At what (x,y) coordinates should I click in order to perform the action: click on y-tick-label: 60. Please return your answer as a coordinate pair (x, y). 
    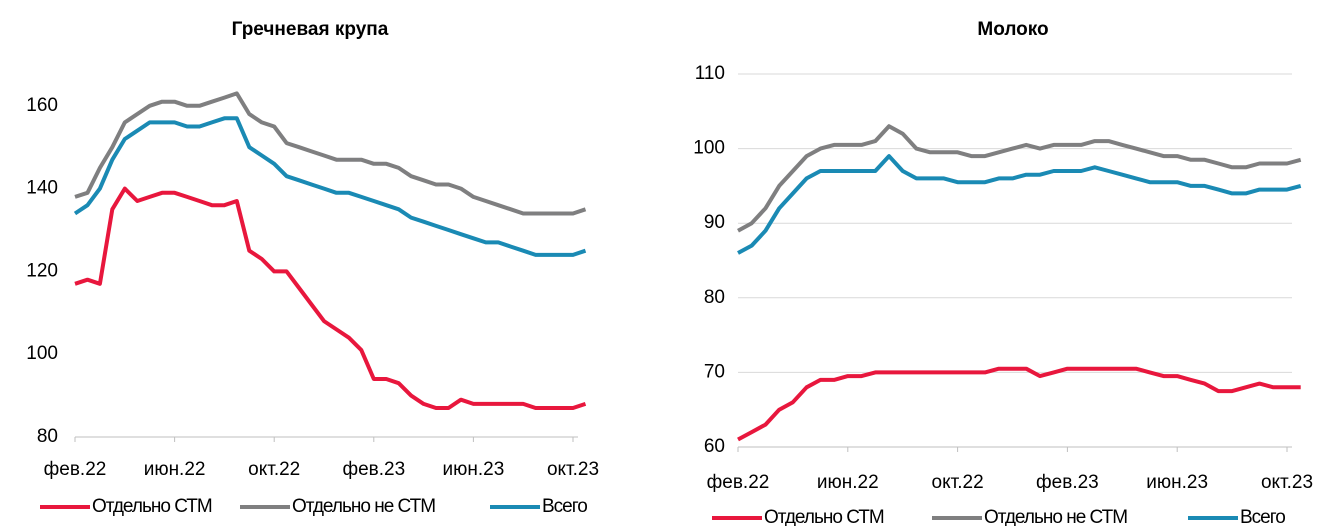
    Looking at the image, I should click on (714, 446).